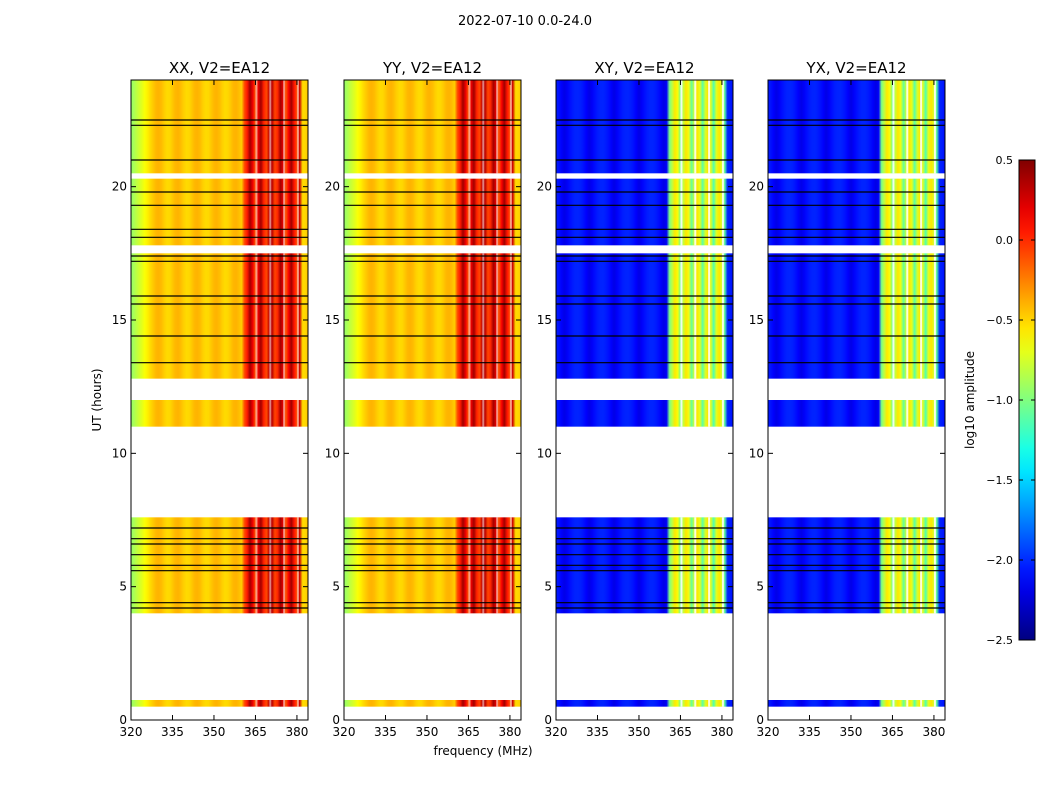 Image resolution: width=1050 pixels, height=800 pixels. Describe the element at coordinates (999, 320) in the screenshot. I see `colorbar-tick-label: −0.5` at that location.